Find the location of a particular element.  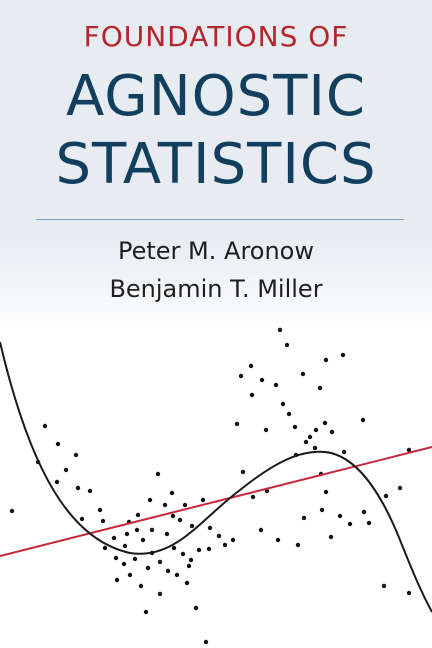

author-2: Benjamin T. Miller is located at coordinates (216, 289).